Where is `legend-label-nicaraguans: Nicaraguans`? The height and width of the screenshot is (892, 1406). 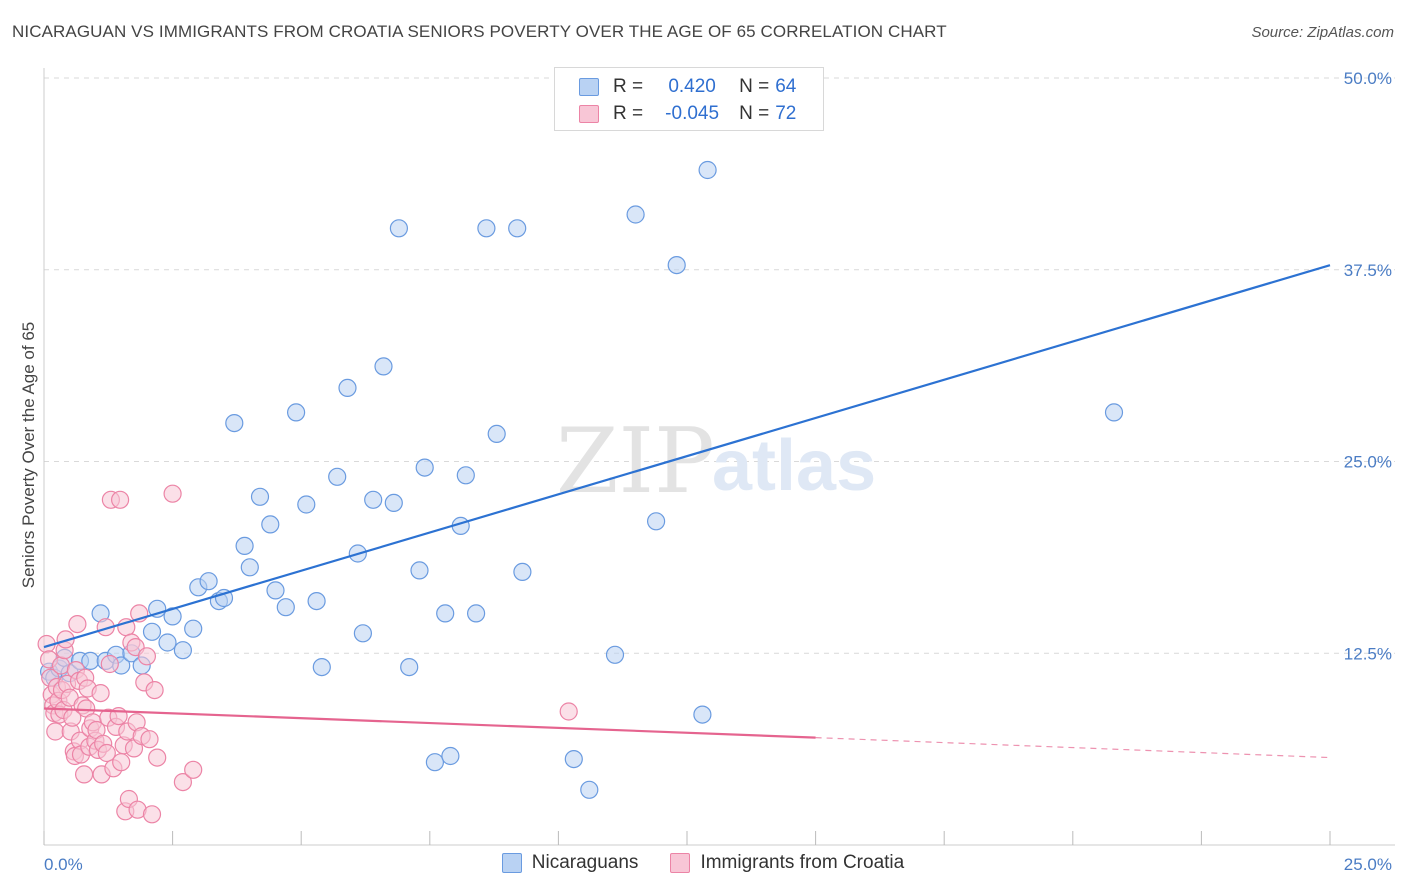 legend-label-nicaraguans: Nicaraguans is located at coordinates (585, 862).